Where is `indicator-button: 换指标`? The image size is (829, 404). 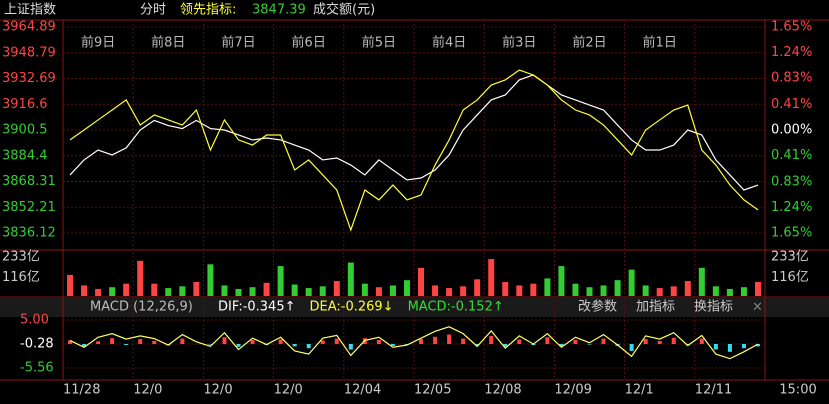 indicator-button: 换指标 is located at coordinates (713, 307).